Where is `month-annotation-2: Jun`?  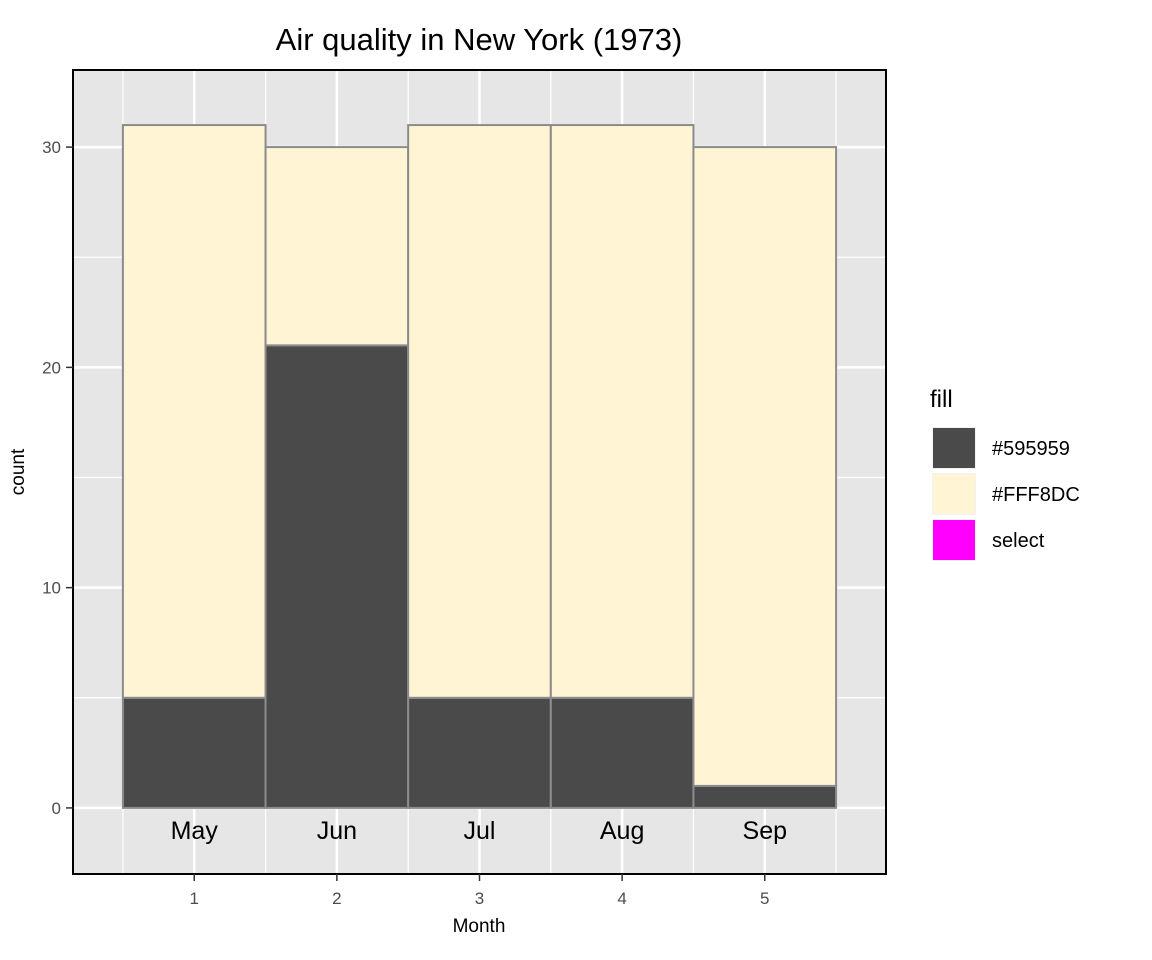 month-annotation-2: Jun is located at coordinates (337, 831).